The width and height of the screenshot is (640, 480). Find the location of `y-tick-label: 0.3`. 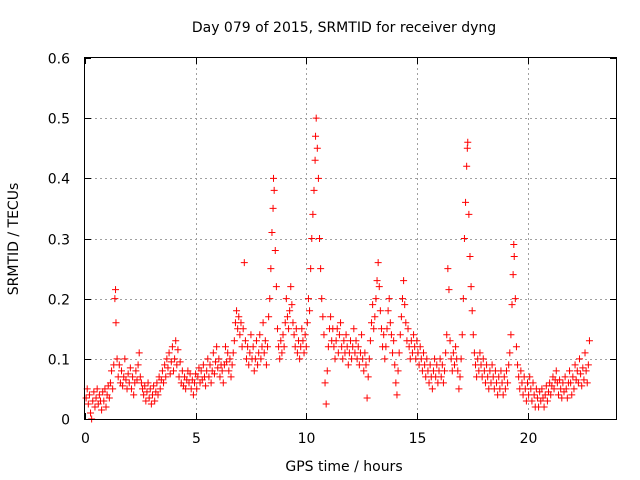

y-tick-label: 0.3 is located at coordinates (59, 241).